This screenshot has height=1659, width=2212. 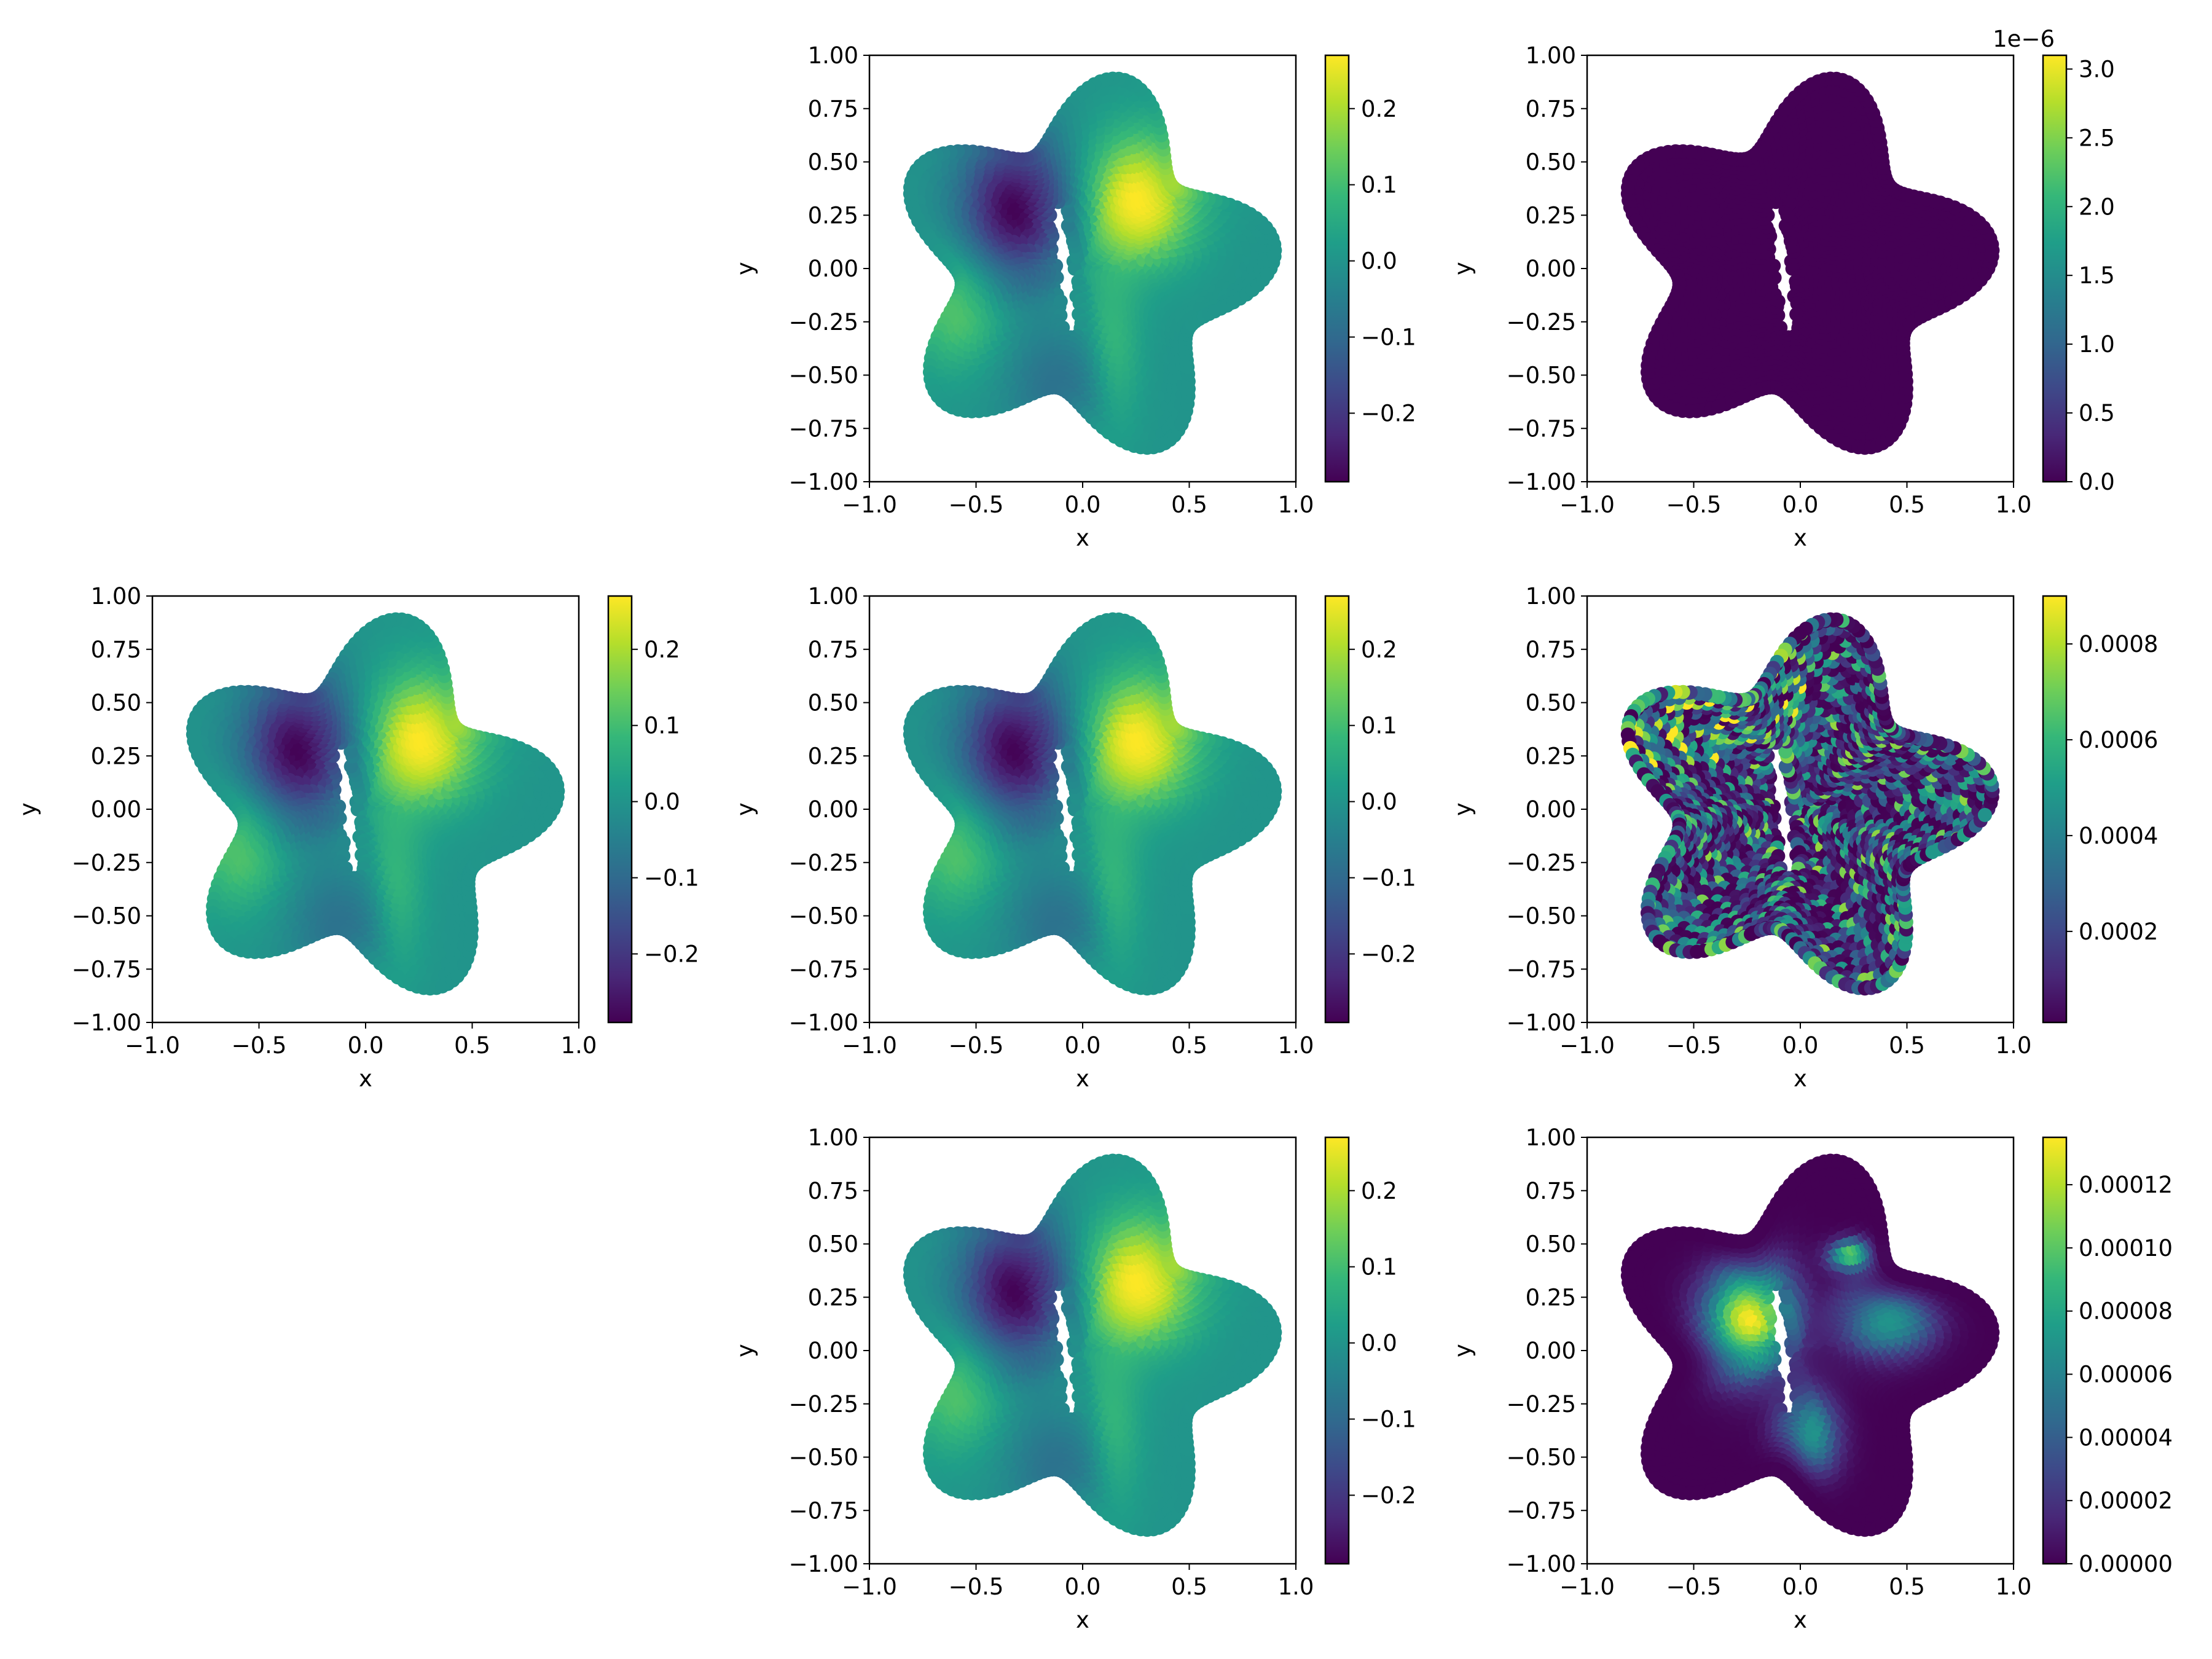 What do you see at coordinates (1337, 268) in the screenshot?
I see `colorbar-r0c1` at bounding box center [1337, 268].